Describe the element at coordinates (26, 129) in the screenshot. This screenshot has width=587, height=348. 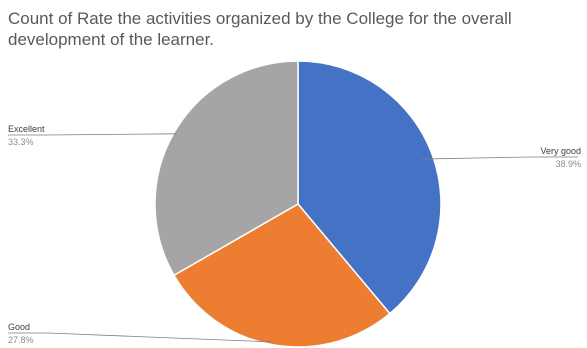
I see `slice-label-excellent: Excellent` at that location.